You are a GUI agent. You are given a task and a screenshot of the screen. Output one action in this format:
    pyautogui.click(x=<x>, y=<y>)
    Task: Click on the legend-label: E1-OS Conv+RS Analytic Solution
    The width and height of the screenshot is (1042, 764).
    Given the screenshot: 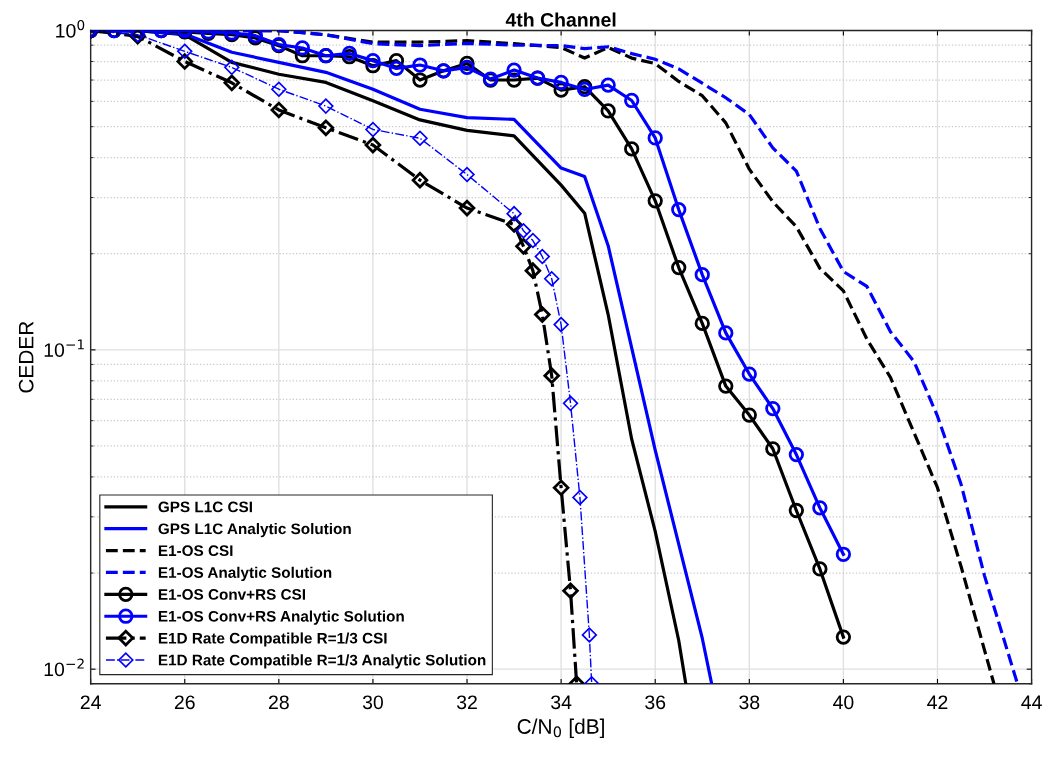 What is the action you would take?
    pyautogui.click(x=281, y=617)
    